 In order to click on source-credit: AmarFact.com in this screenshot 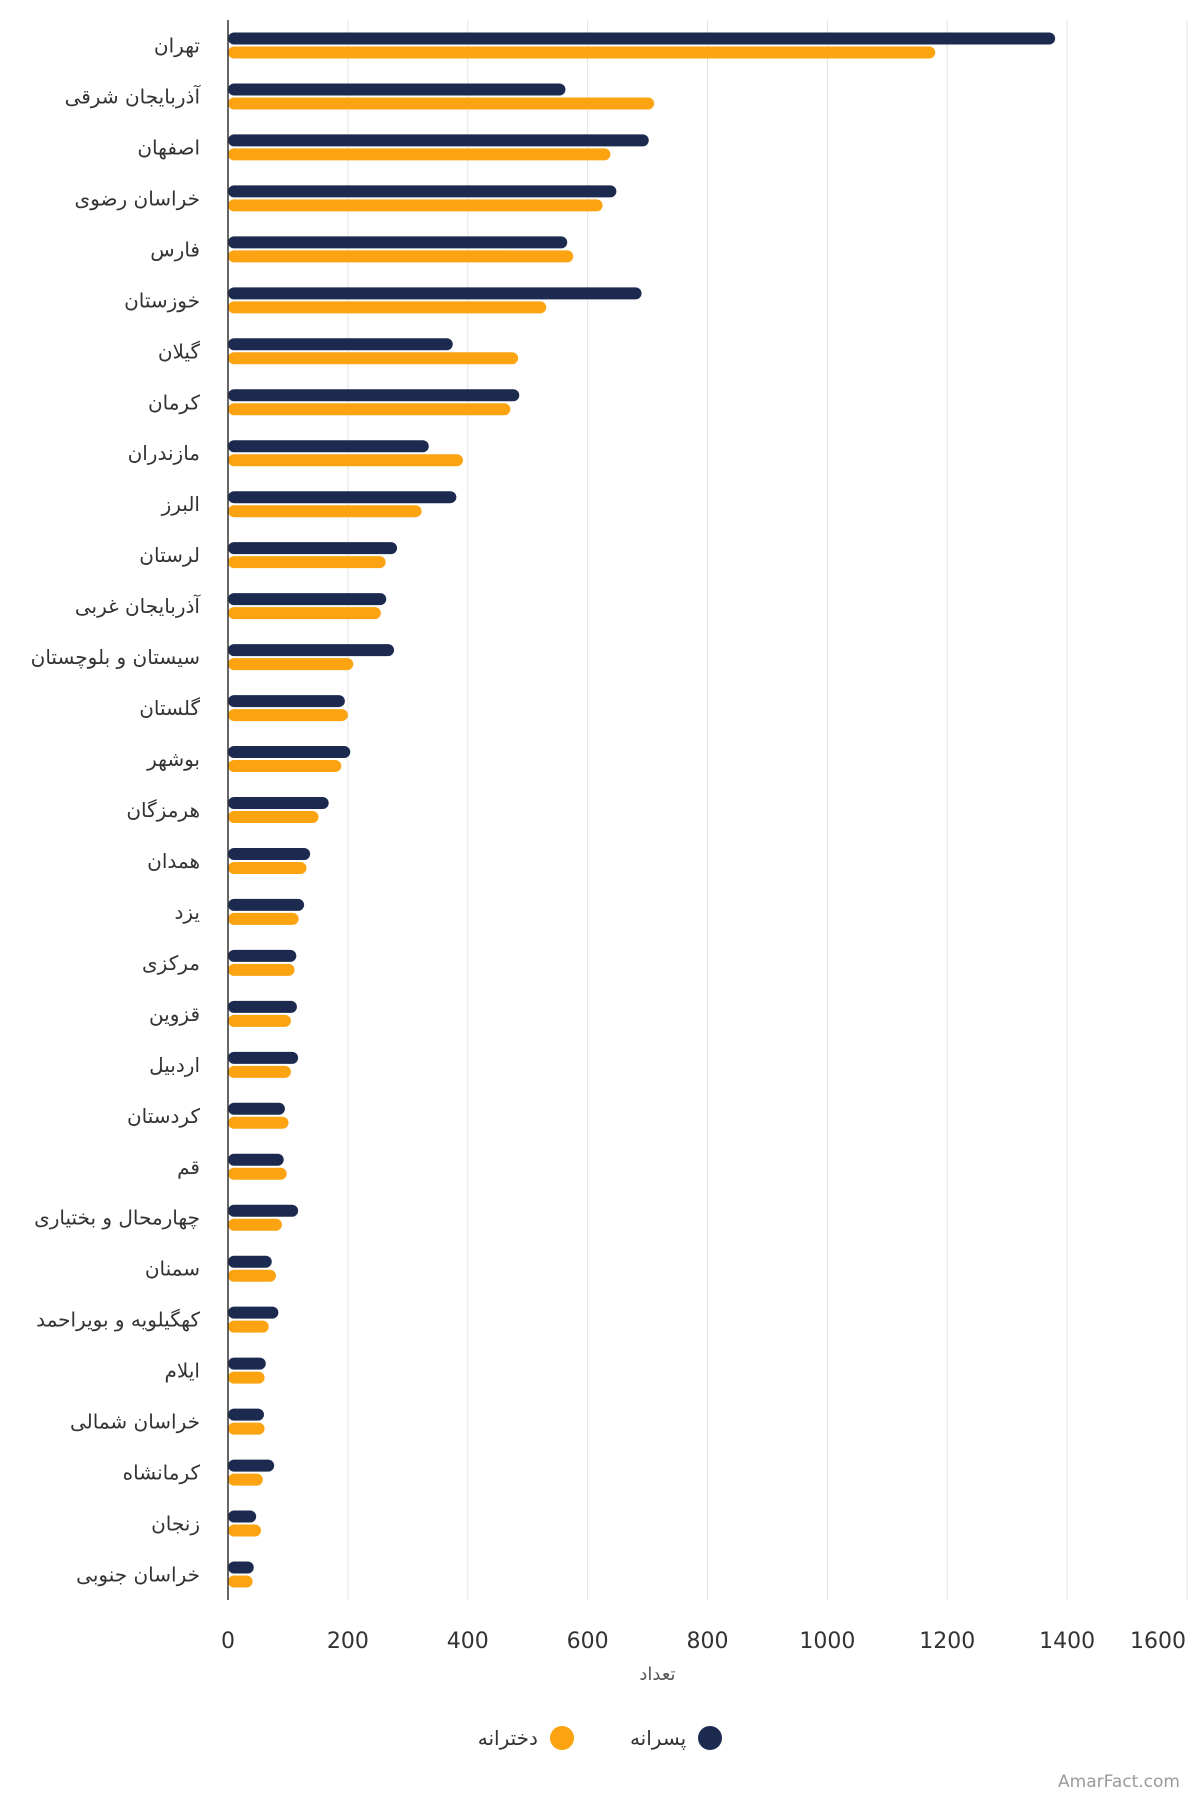, I will do `click(1119, 1782)`.